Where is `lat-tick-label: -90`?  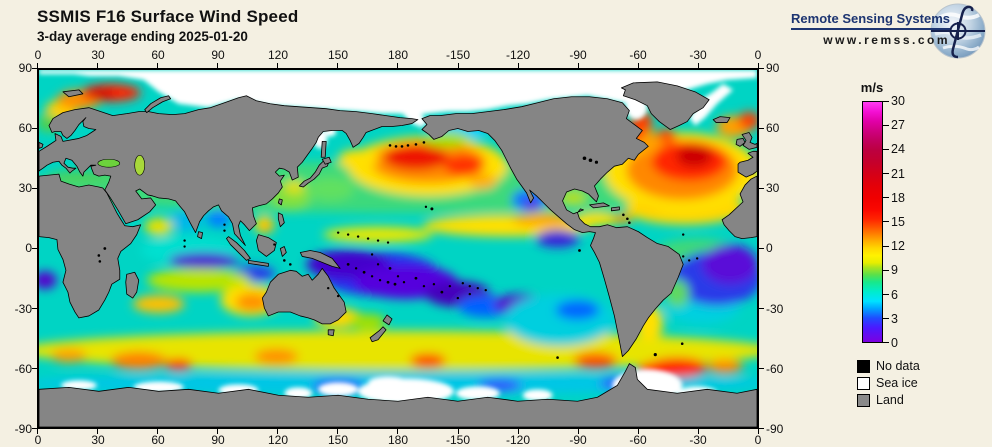 lat-tick-label: -90 is located at coordinates (775, 428).